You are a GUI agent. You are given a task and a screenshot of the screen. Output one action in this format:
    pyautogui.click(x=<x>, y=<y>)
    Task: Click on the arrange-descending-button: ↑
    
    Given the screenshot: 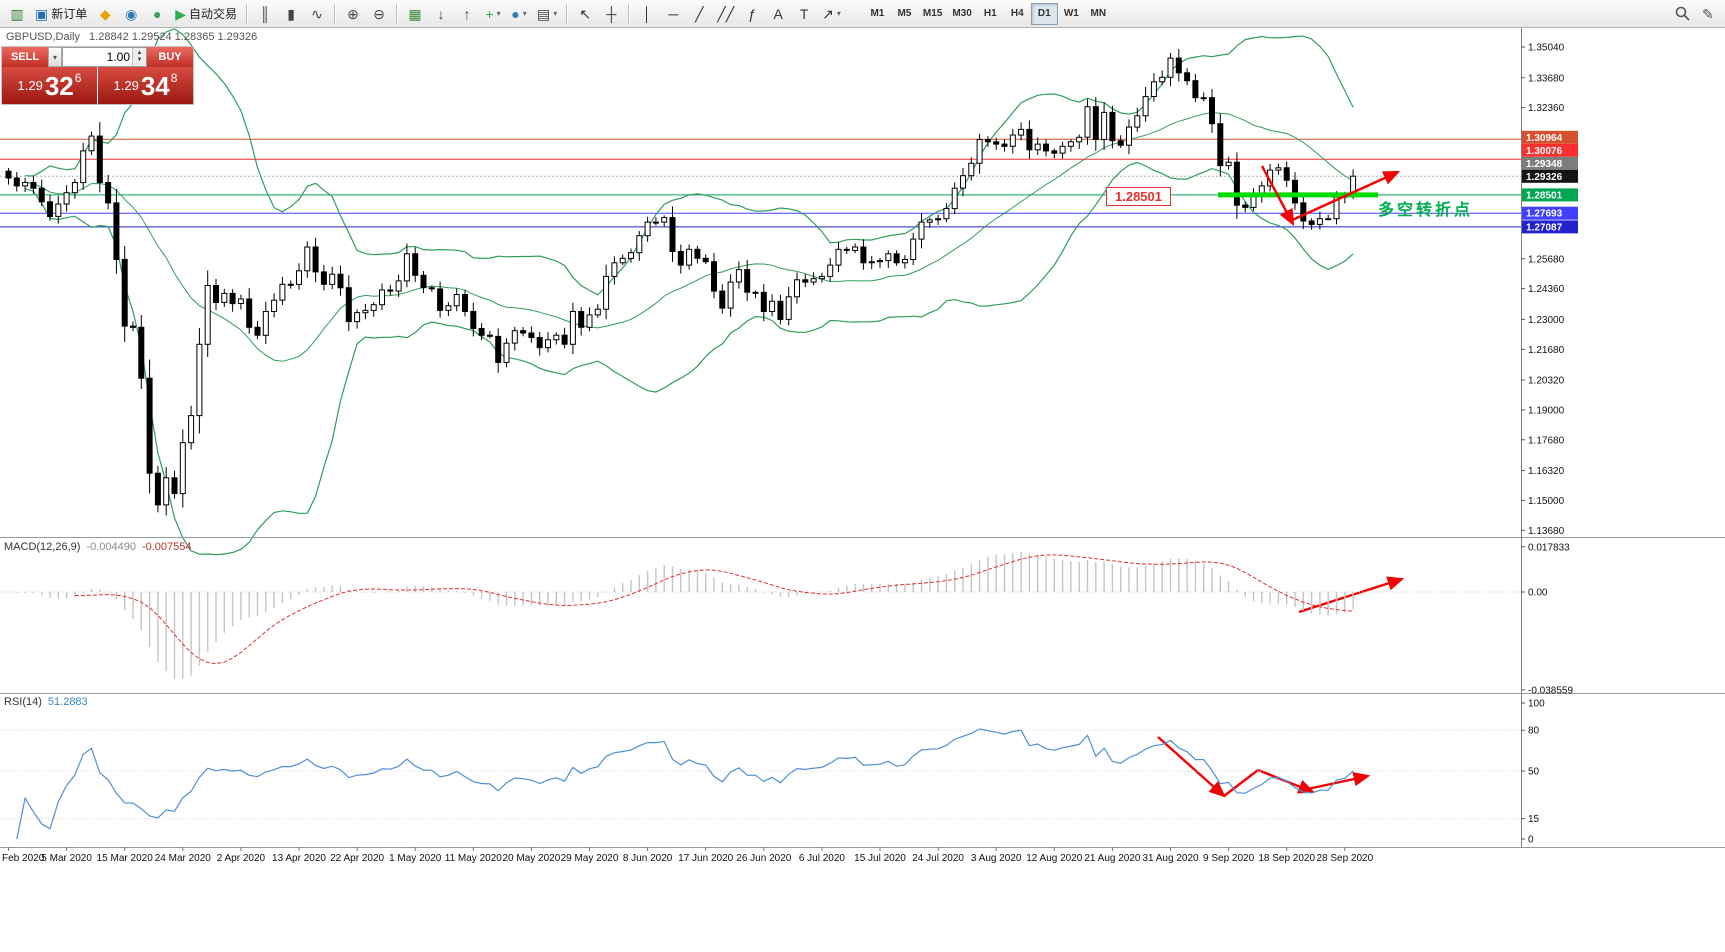 What is the action you would take?
    pyautogui.click(x=467, y=14)
    